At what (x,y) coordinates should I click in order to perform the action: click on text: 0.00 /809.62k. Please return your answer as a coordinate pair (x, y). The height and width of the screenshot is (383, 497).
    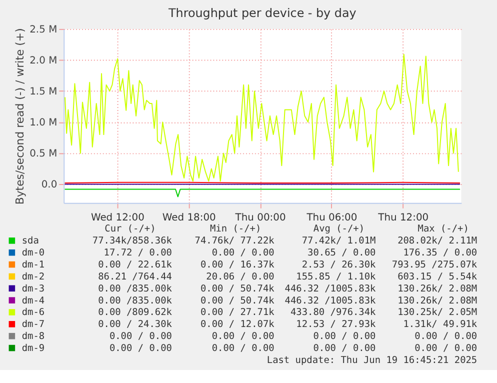
    Looking at the image, I should click on (135, 312).